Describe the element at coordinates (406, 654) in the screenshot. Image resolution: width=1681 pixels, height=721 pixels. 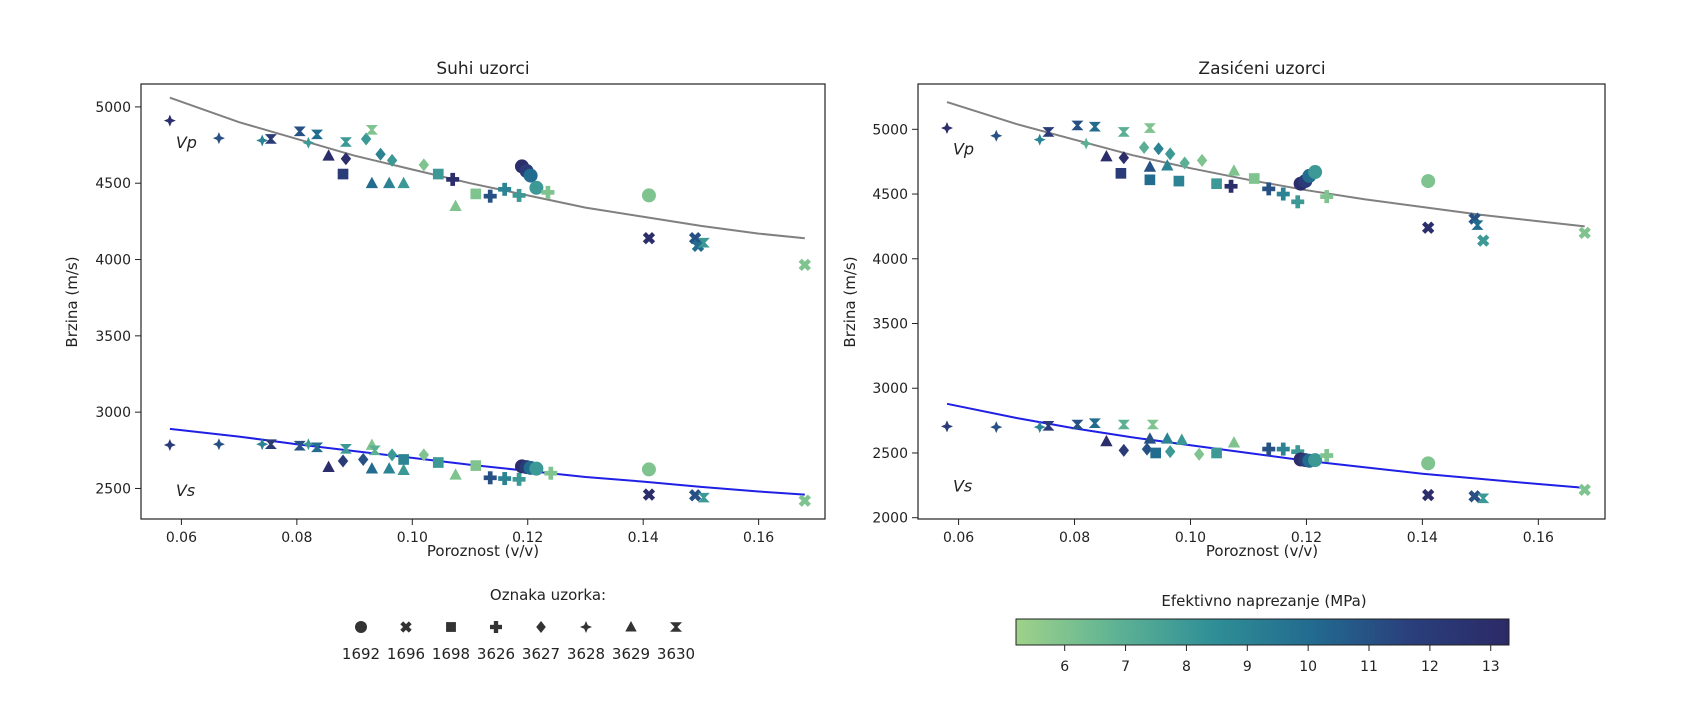
I see `legend-item-label: 1696` at that location.